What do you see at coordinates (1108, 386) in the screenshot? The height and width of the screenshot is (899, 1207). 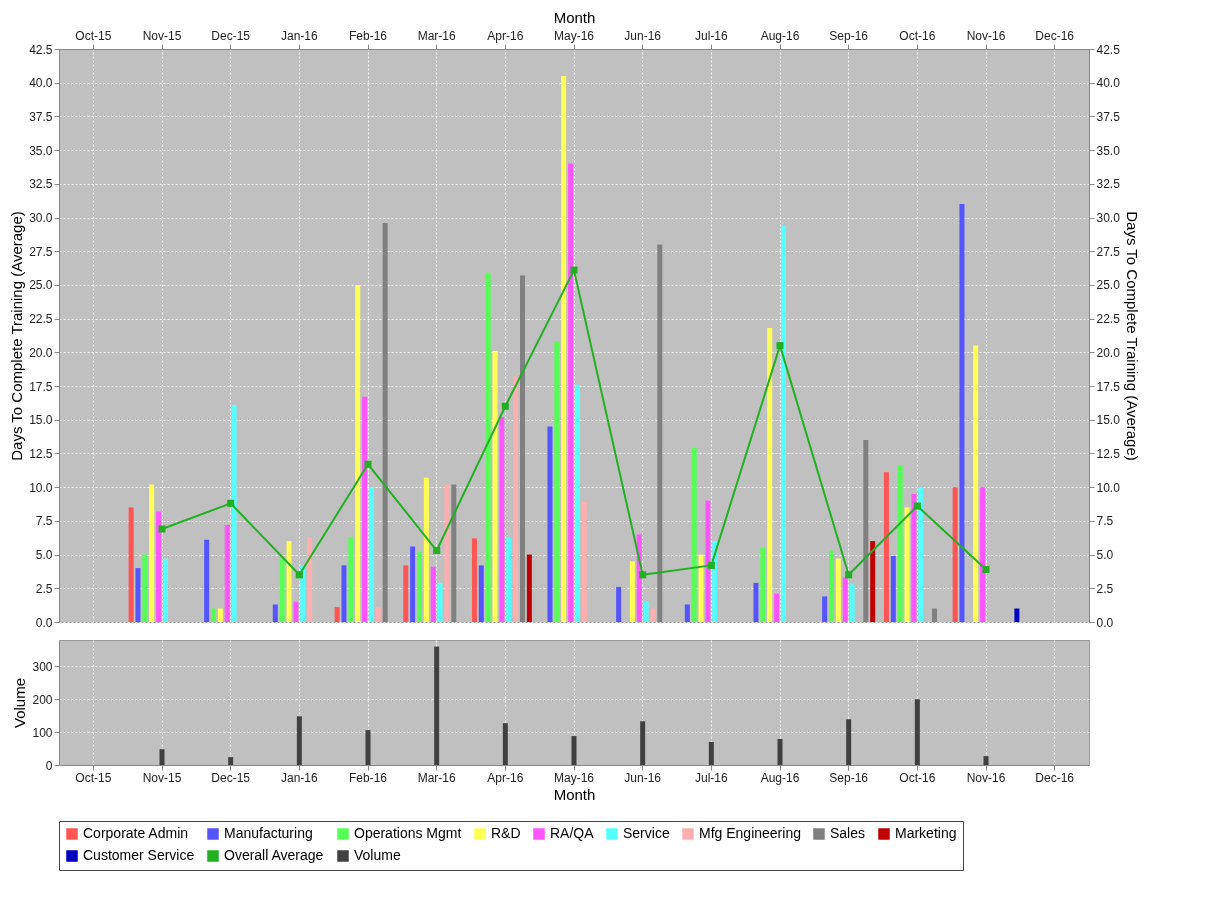 I see `y2-tick-label: 17.5` at bounding box center [1108, 386].